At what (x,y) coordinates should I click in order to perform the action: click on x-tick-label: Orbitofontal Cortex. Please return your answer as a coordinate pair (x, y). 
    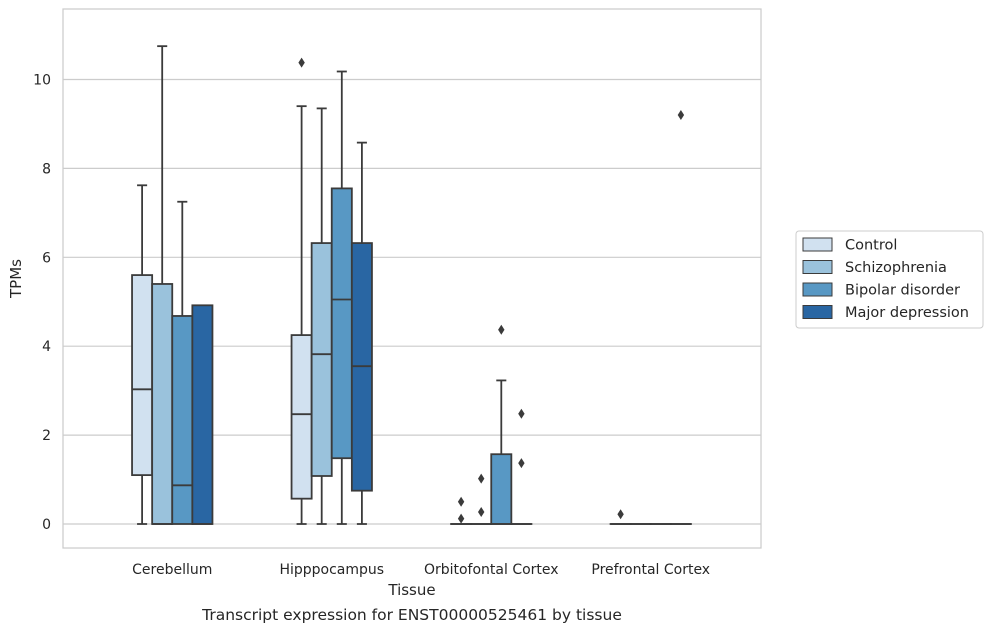
    Looking at the image, I should click on (491, 570).